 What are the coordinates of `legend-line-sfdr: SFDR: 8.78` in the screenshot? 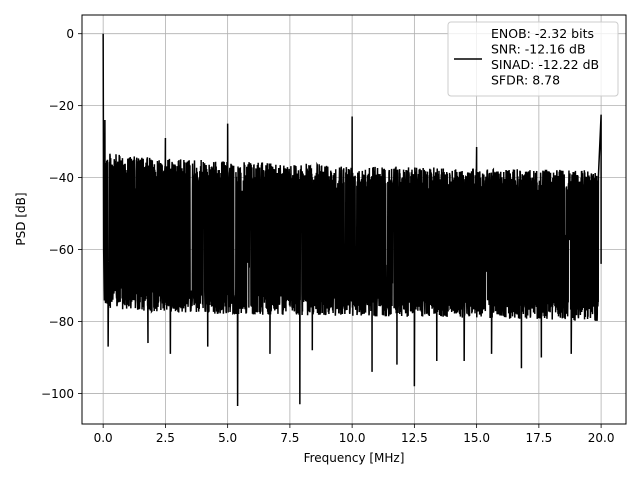 It's located at (525, 80).